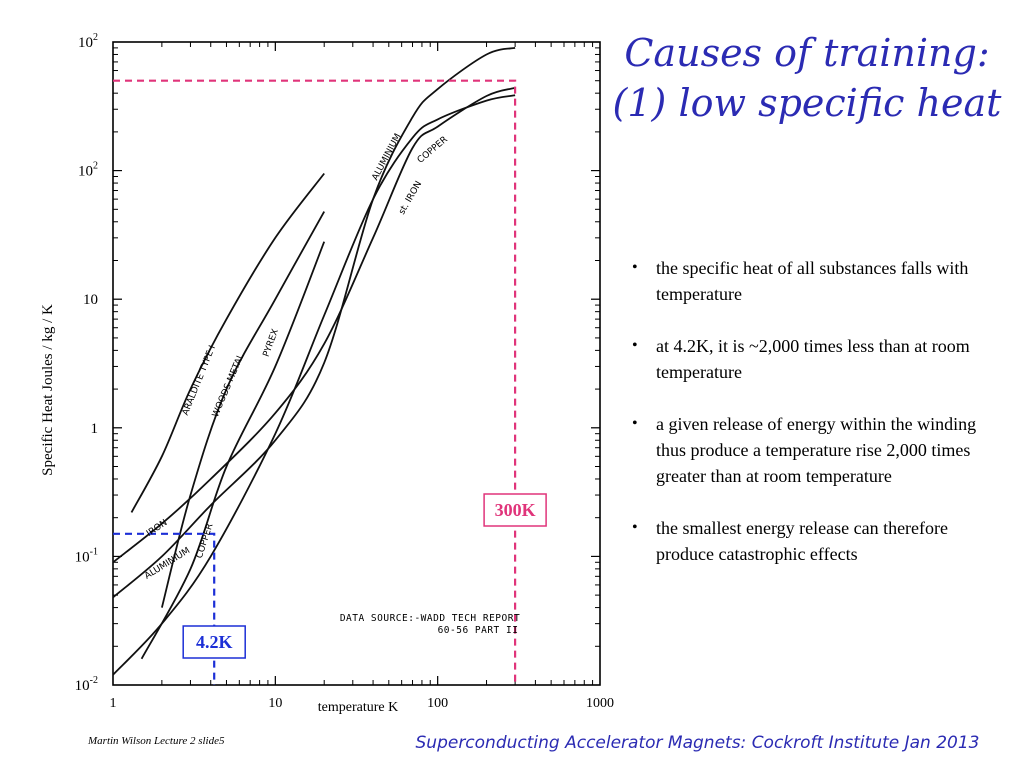 The width and height of the screenshot is (1024, 768). I want to click on curve-label-st-iron: st. IRON, so click(410, 198).